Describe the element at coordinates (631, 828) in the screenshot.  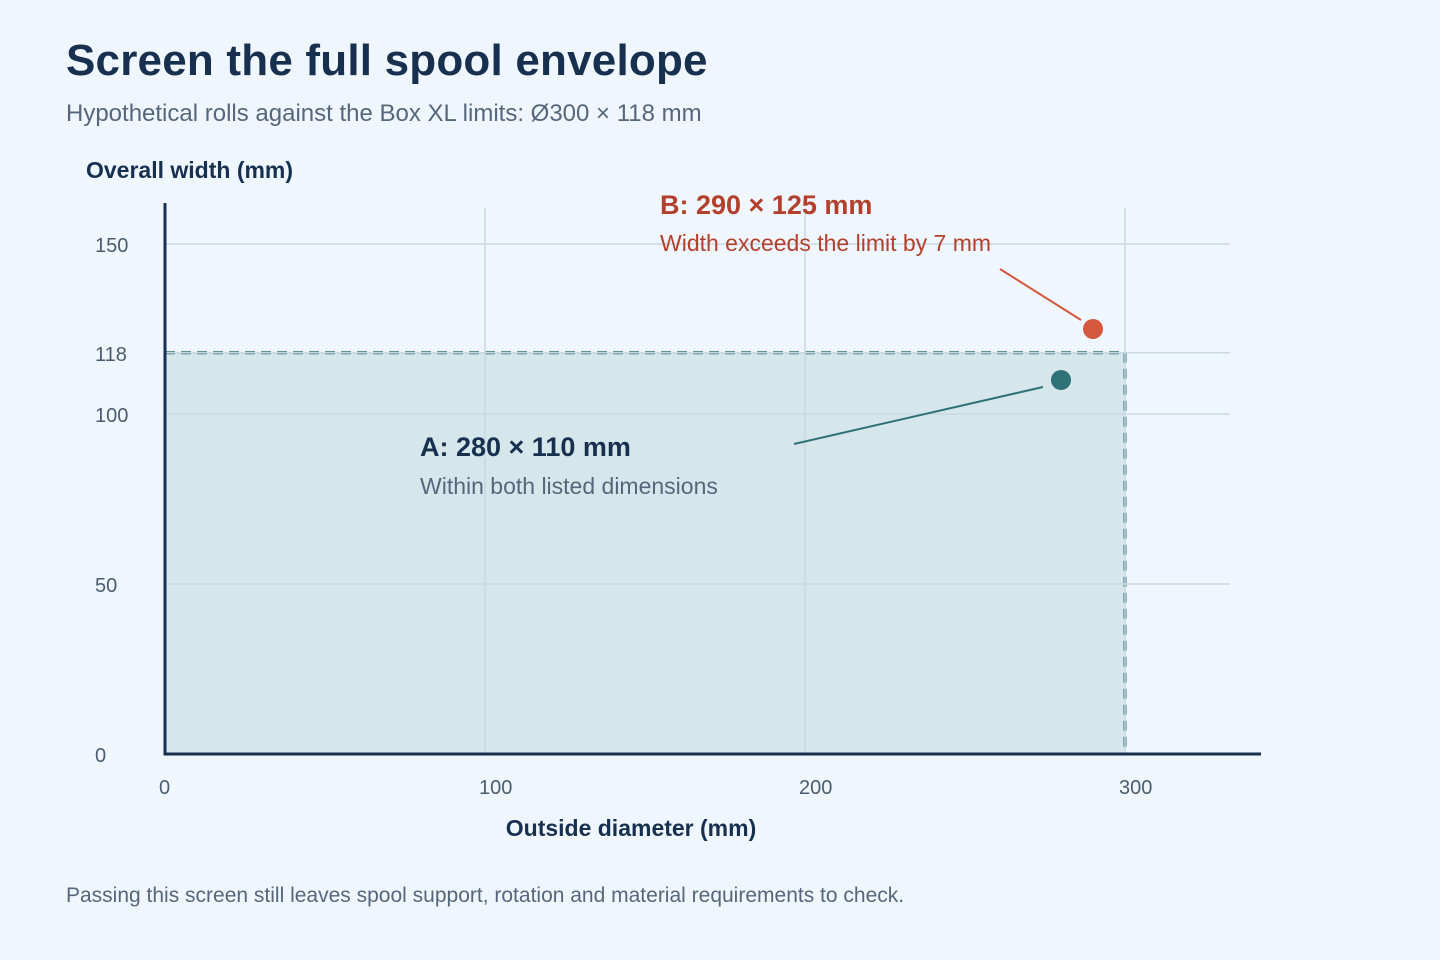
I see `x-axis-title: Outside diameter (mm)` at that location.